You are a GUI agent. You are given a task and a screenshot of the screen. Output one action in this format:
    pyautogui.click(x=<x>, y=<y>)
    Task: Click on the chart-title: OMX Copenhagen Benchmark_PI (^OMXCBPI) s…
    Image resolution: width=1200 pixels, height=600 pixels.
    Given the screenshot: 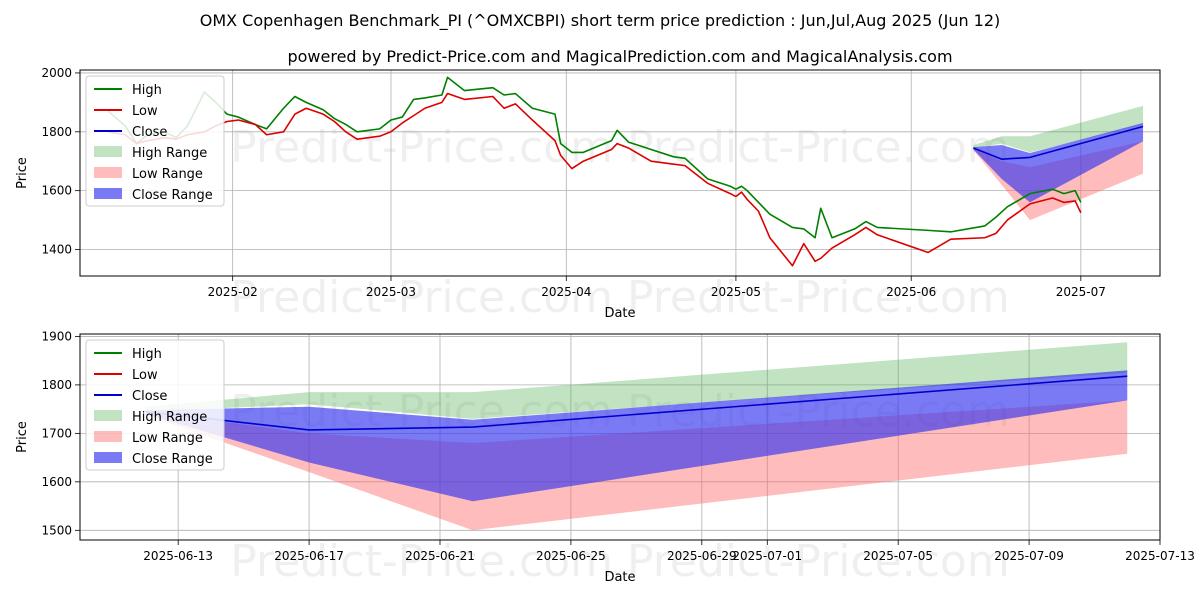 What is the action you would take?
    pyautogui.click(x=600, y=21)
    